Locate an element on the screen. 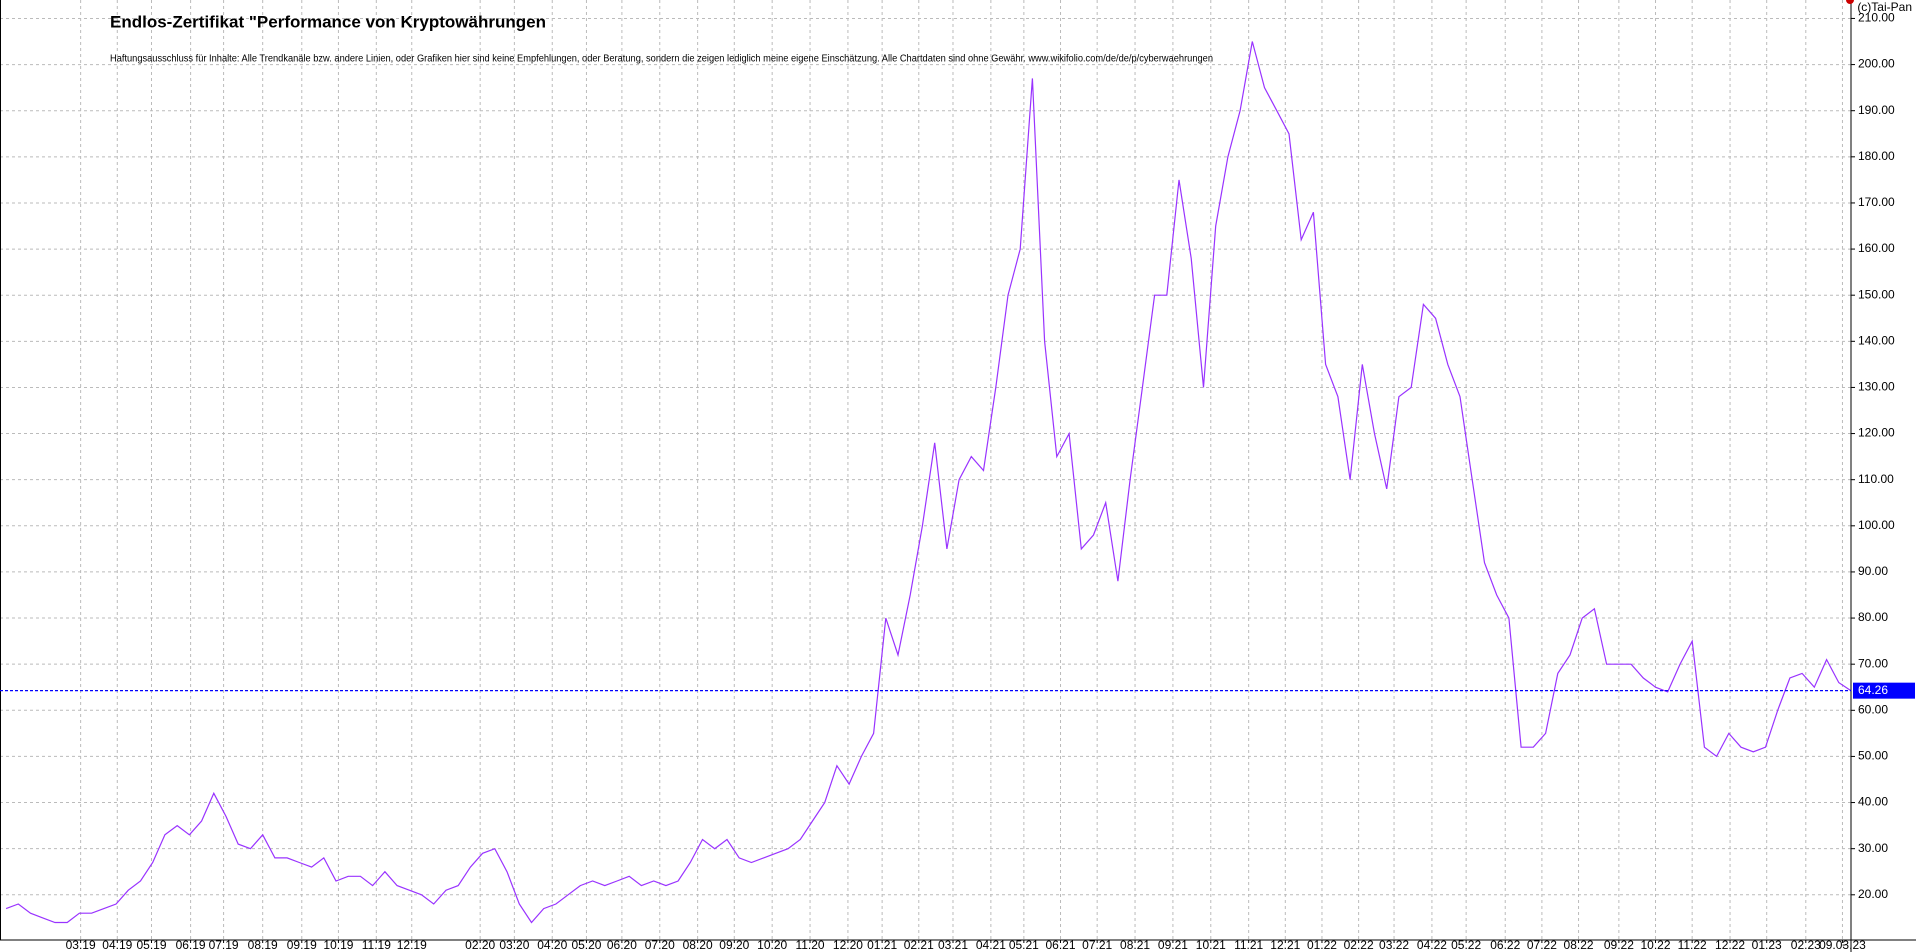 The height and width of the screenshot is (952, 1916). copyright: (c)Tai-Pan is located at coordinates (1884, 7).